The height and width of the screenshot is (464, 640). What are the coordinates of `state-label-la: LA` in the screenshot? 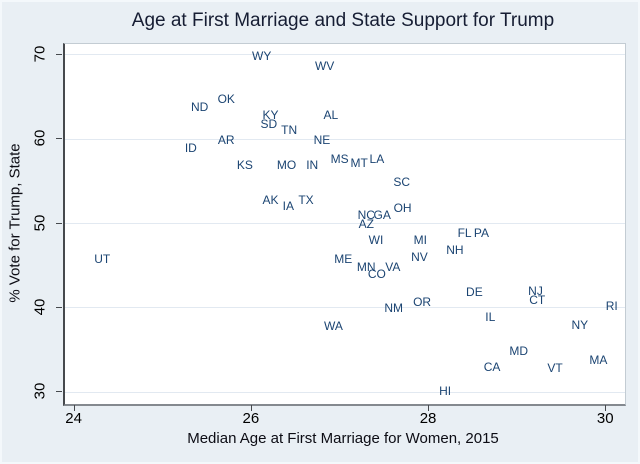 It's located at (377, 158).